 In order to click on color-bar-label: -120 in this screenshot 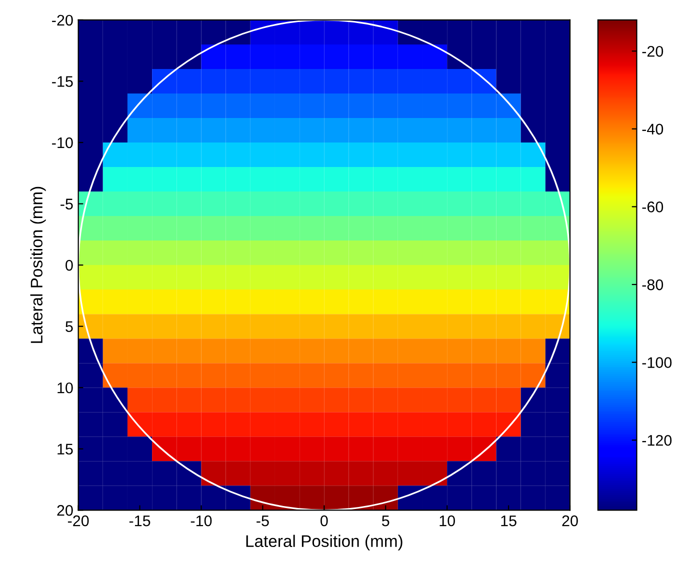, I will do `click(657, 440)`.